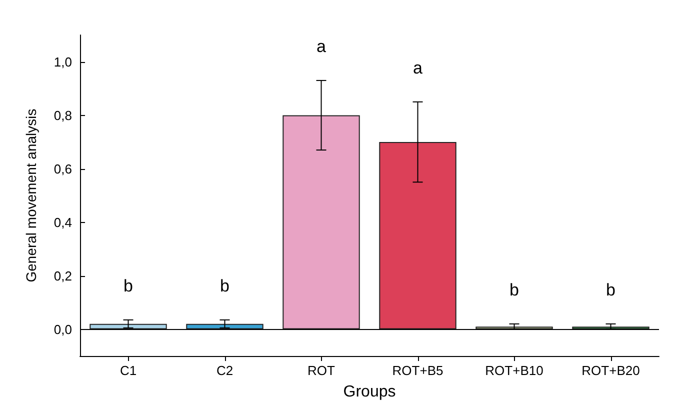  What do you see at coordinates (369, 392) in the screenshot?
I see `x-axis-title: Groups` at bounding box center [369, 392].